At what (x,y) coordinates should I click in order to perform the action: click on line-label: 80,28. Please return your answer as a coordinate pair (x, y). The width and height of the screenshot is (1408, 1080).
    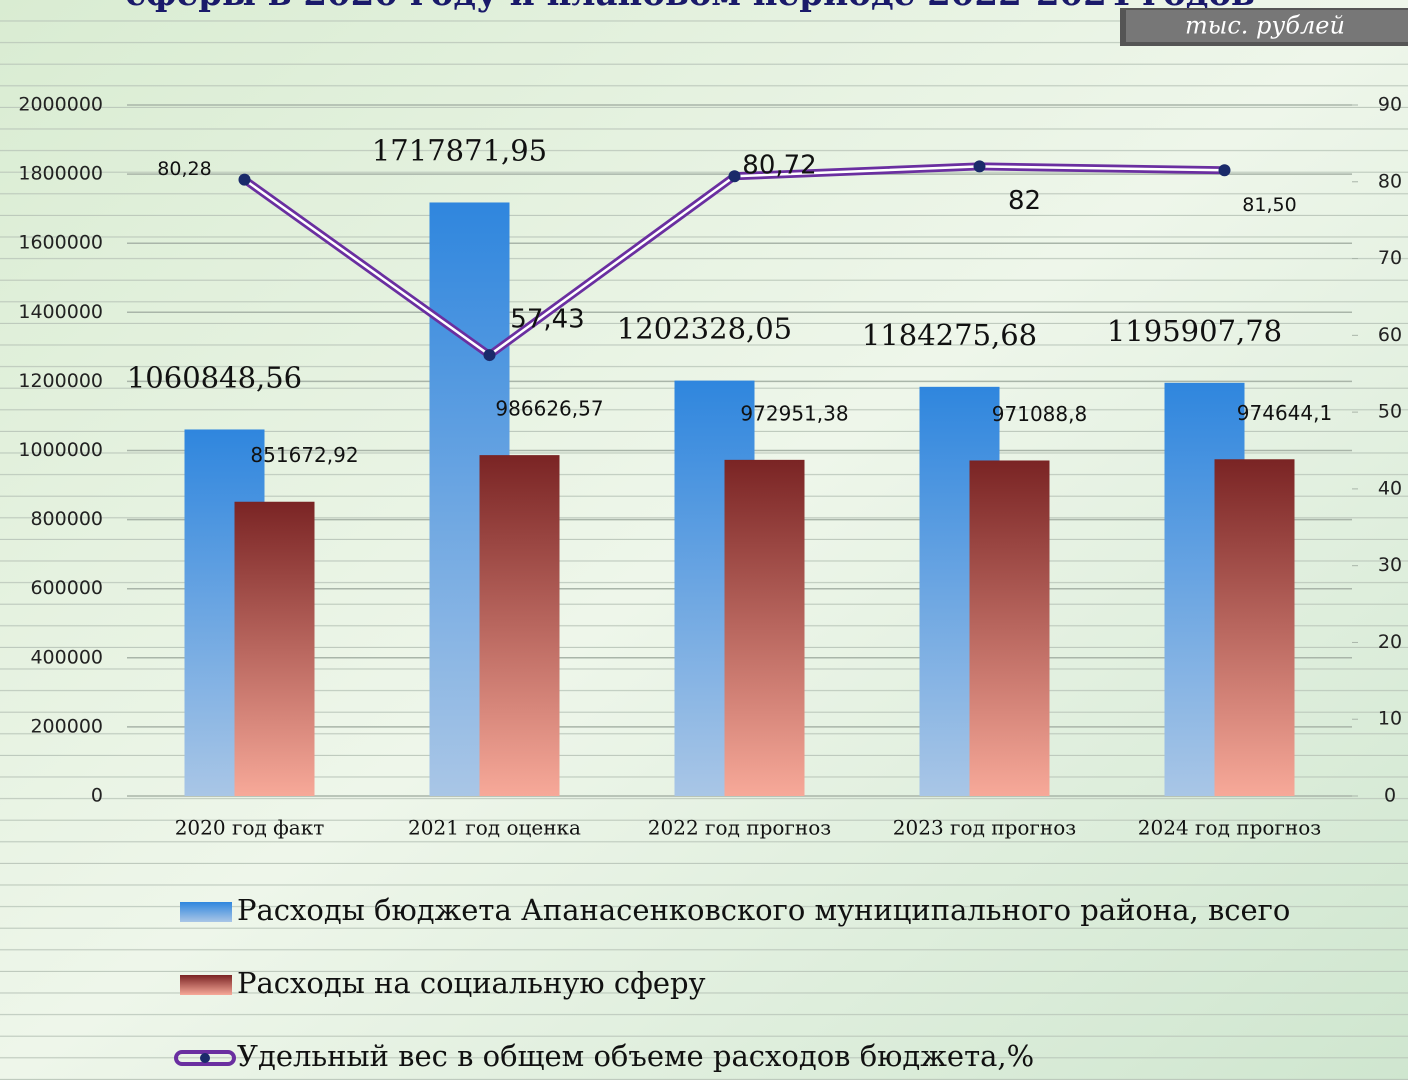
    Looking at the image, I should click on (184, 169).